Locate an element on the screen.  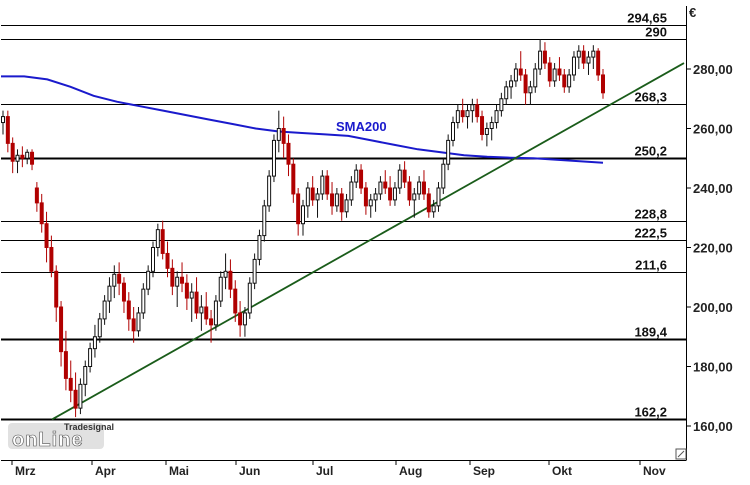
y-tick-label: 220,00 is located at coordinates (713, 248).